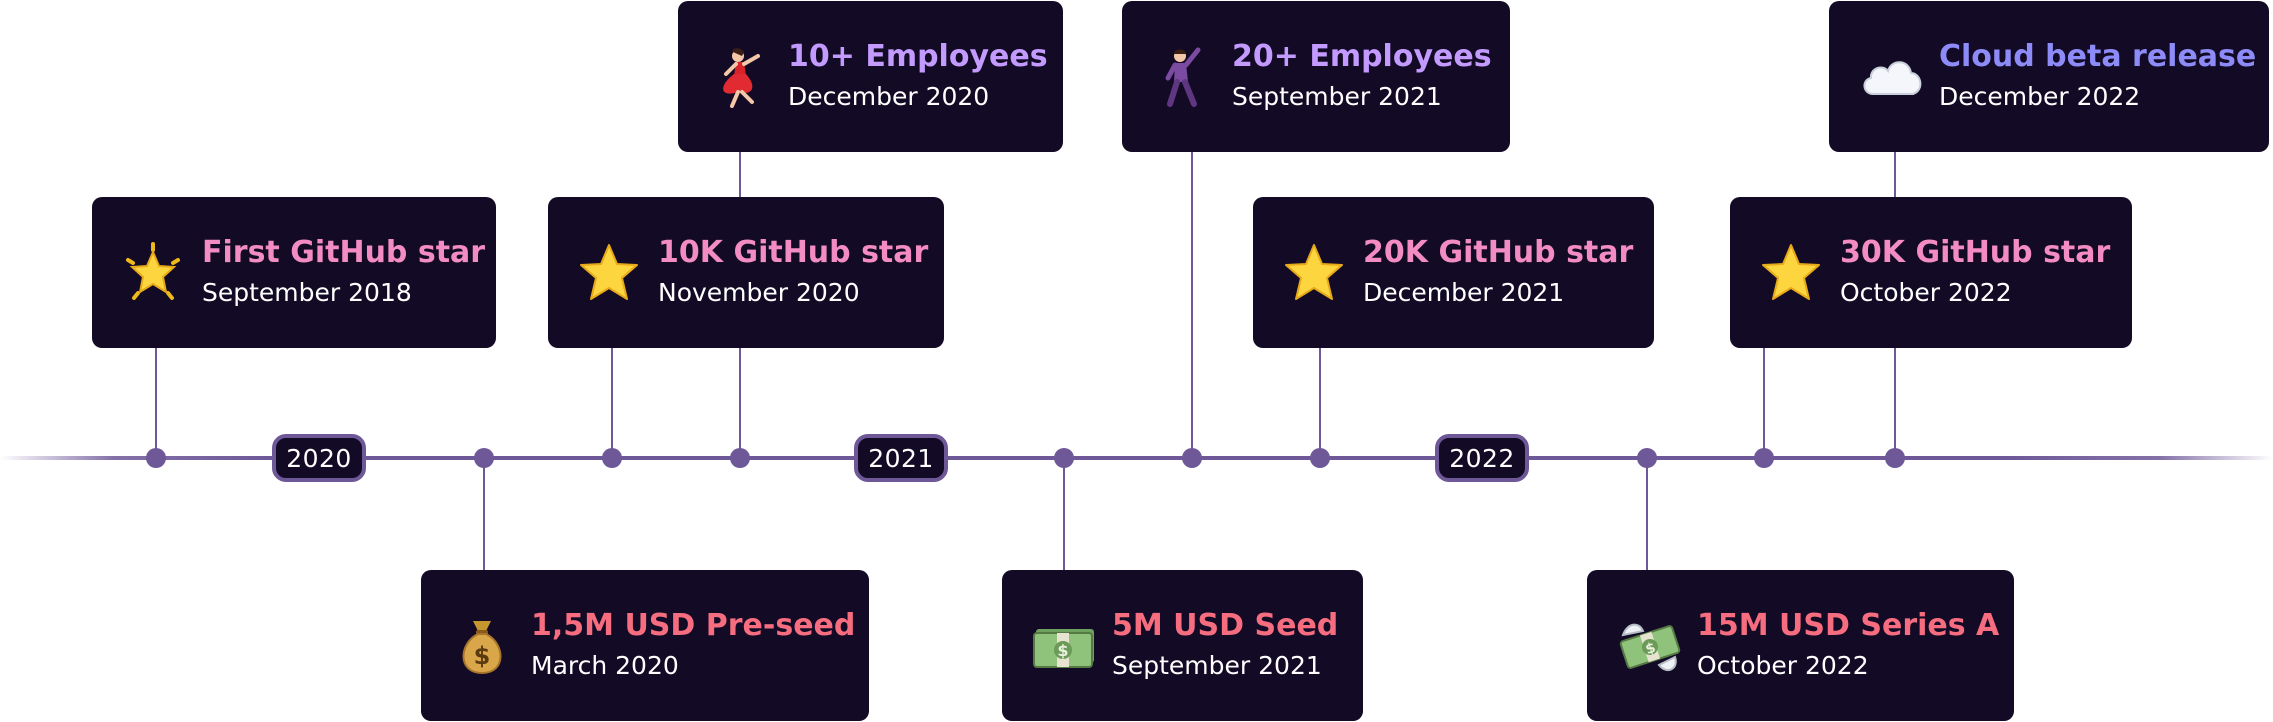 The width and height of the screenshot is (2273, 722). Describe the element at coordinates (344, 252) in the screenshot. I see `milestone-title: First GitHub star` at that location.